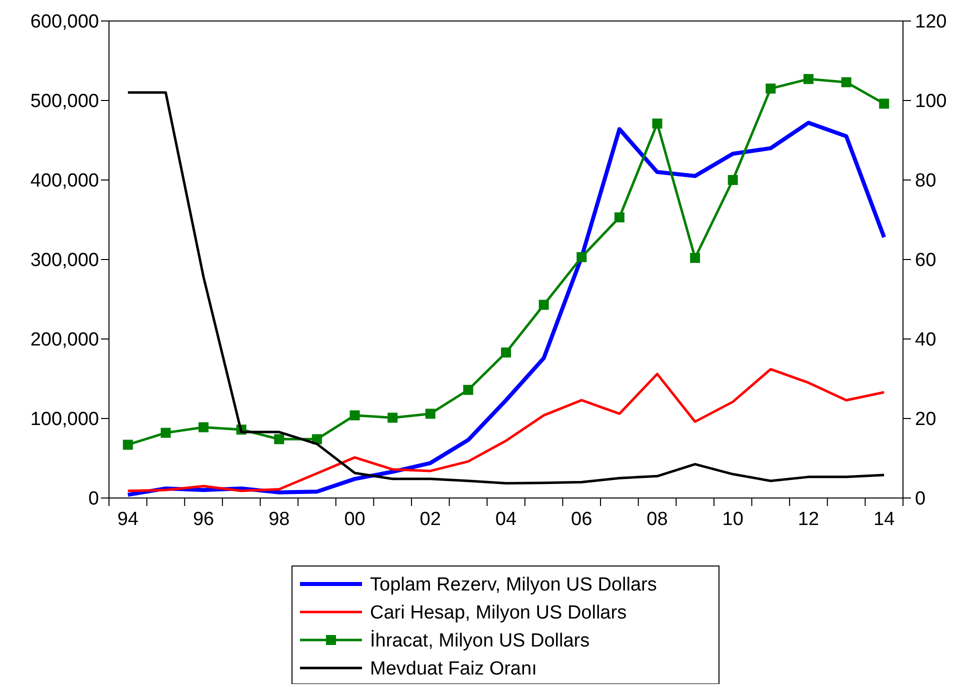  I want to click on x-tick-label: 98, so click(279, 519).